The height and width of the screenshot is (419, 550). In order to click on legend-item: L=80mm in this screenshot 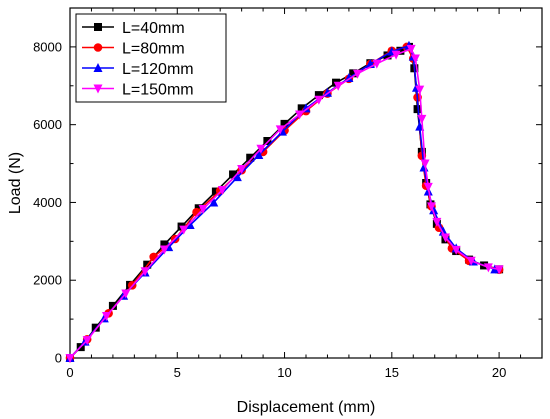, I will do `click(133, 49)`.